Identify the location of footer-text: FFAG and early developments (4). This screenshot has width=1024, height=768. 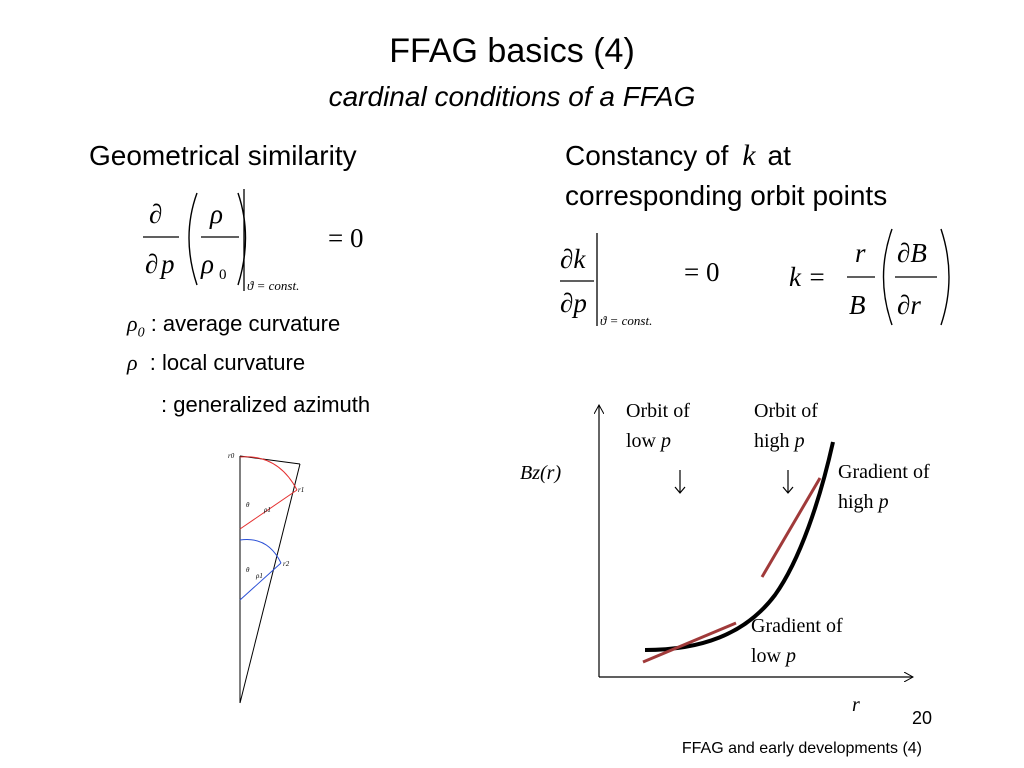
(801, 748).